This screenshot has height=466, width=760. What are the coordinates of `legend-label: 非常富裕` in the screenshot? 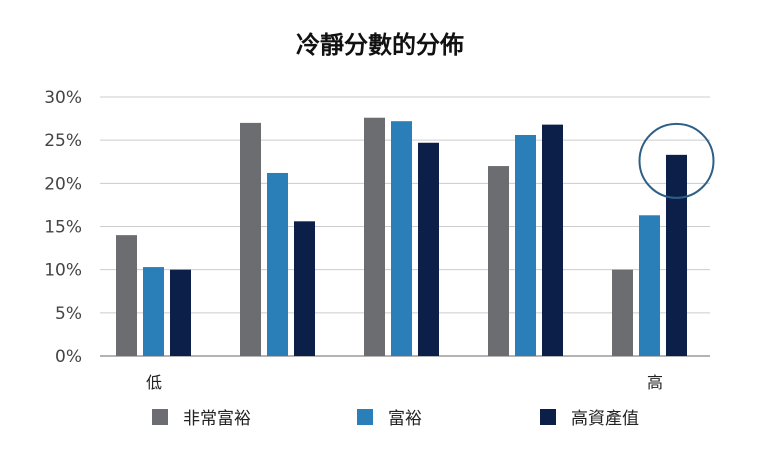 It's located at (217, 419).